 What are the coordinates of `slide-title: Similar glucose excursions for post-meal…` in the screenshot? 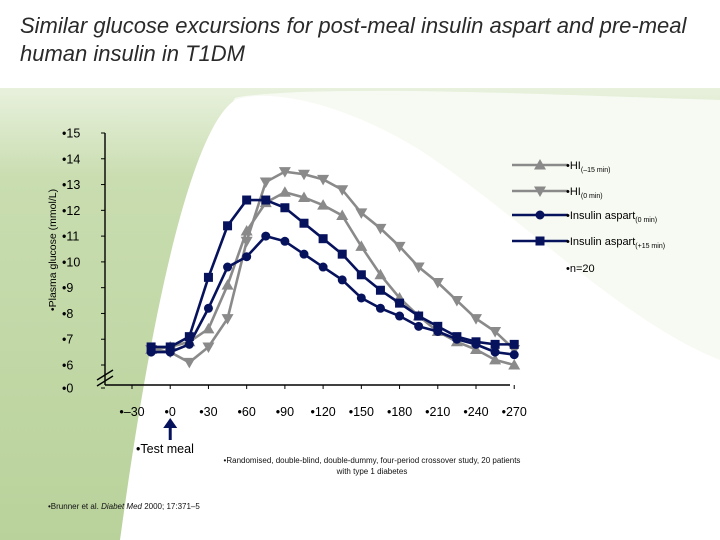 It's located at (353, 39).